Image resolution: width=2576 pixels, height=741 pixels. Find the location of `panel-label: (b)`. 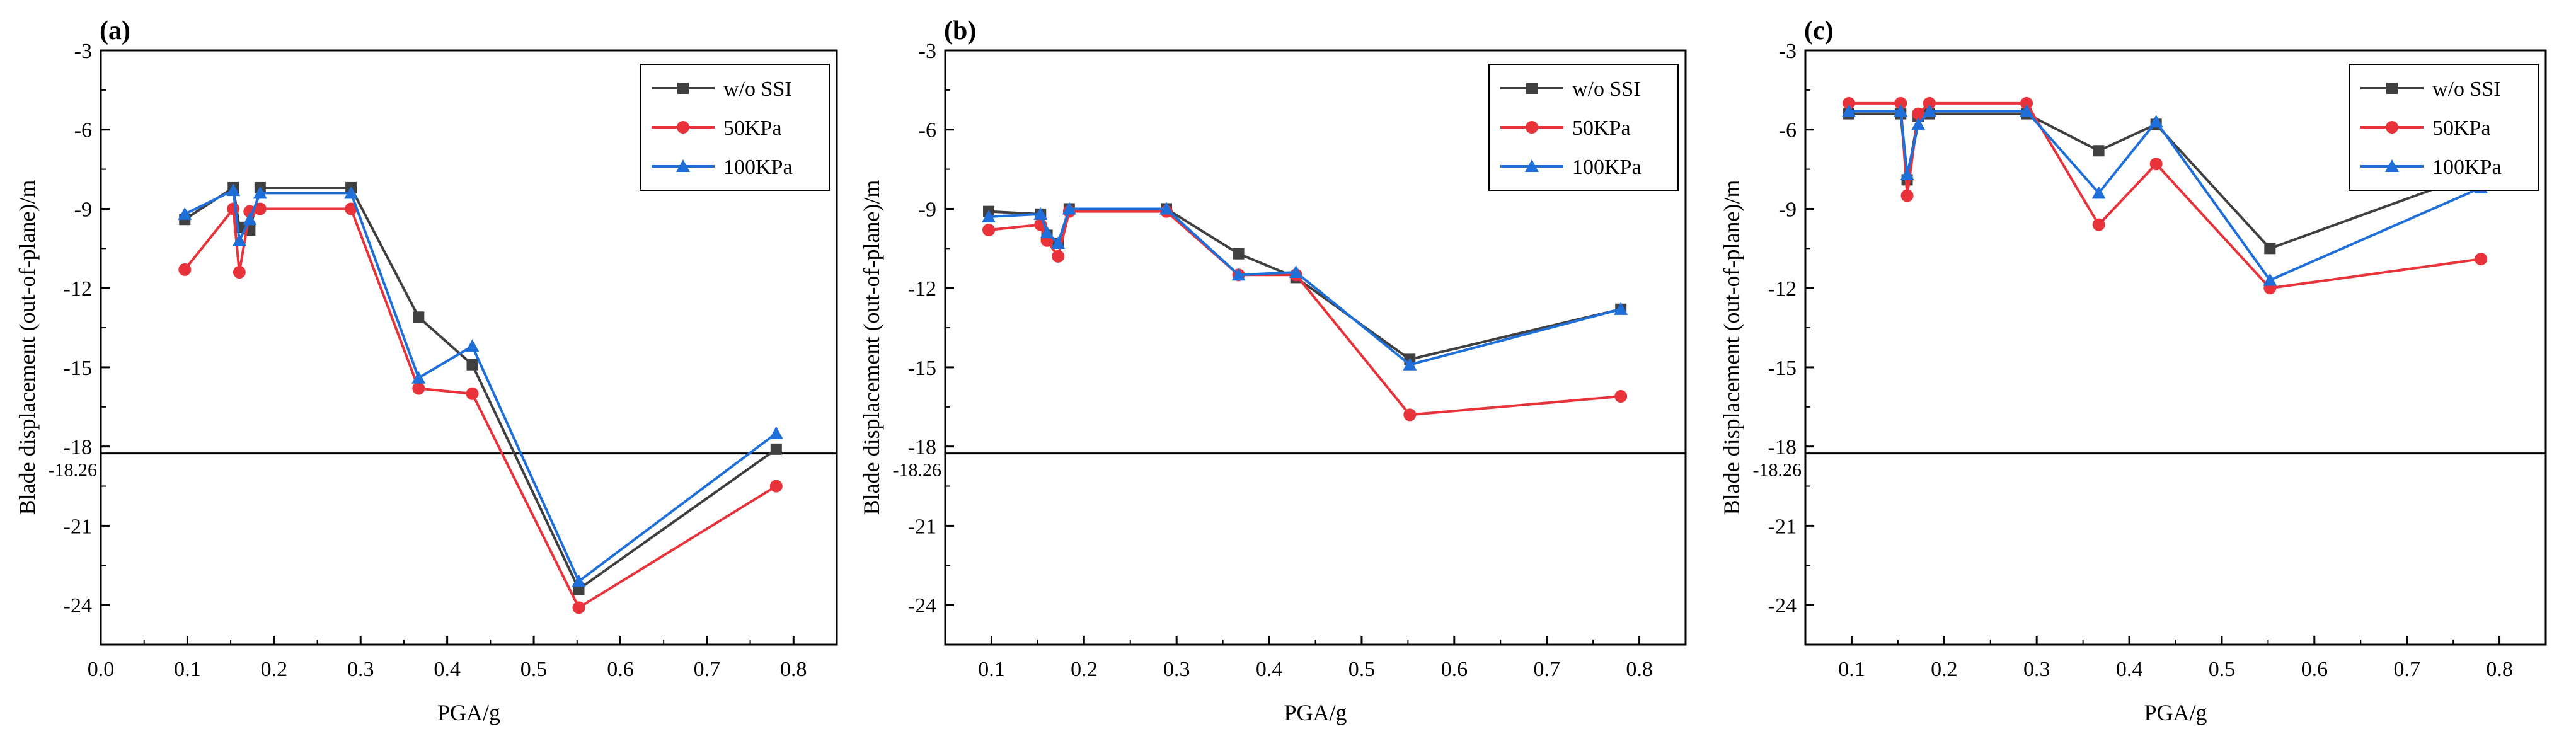

panel-label: (b) is located at coordinates (960, 30).